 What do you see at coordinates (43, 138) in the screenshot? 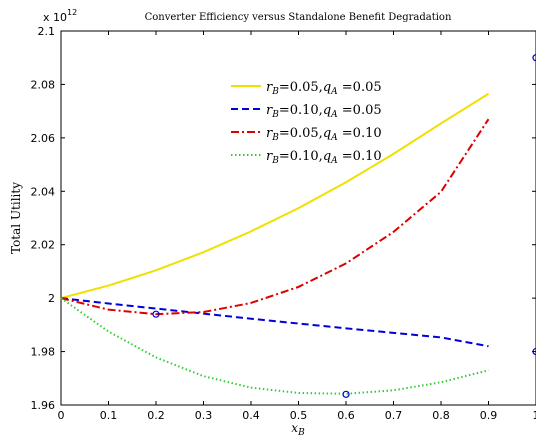
I see `y-tick-label: 2.06` at bounding box center [43, 138].